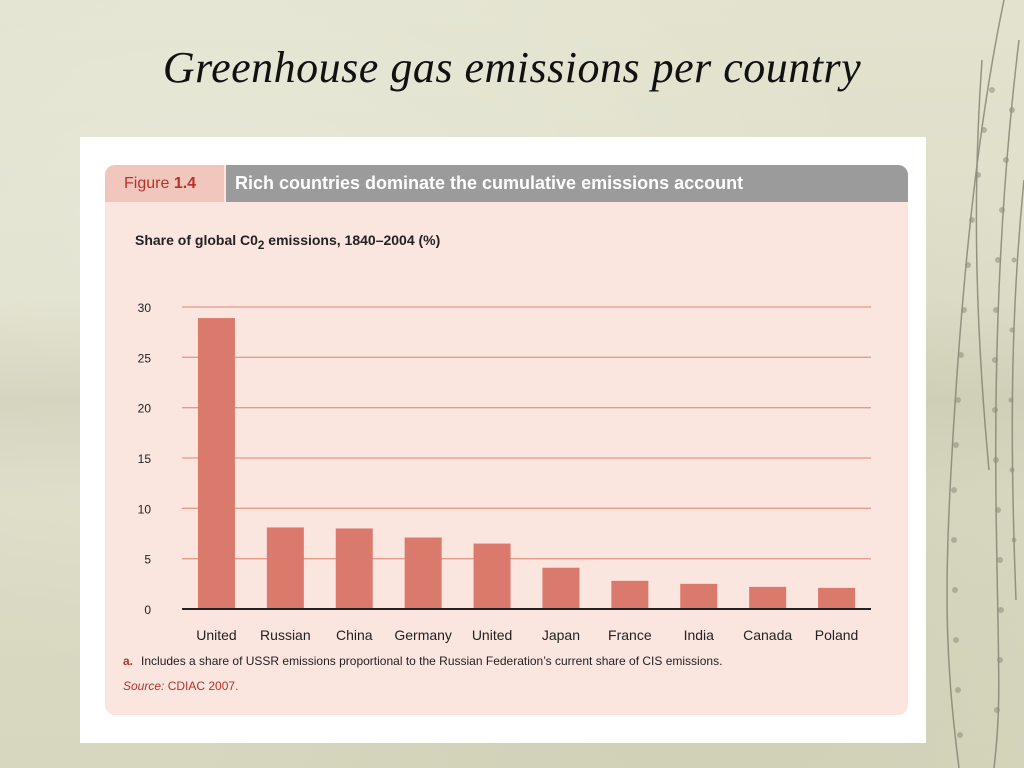 This screenshot has width=1024, height=768. I want to click on slide-title: Greenhouse gas emissions per country, so click(512, 67).